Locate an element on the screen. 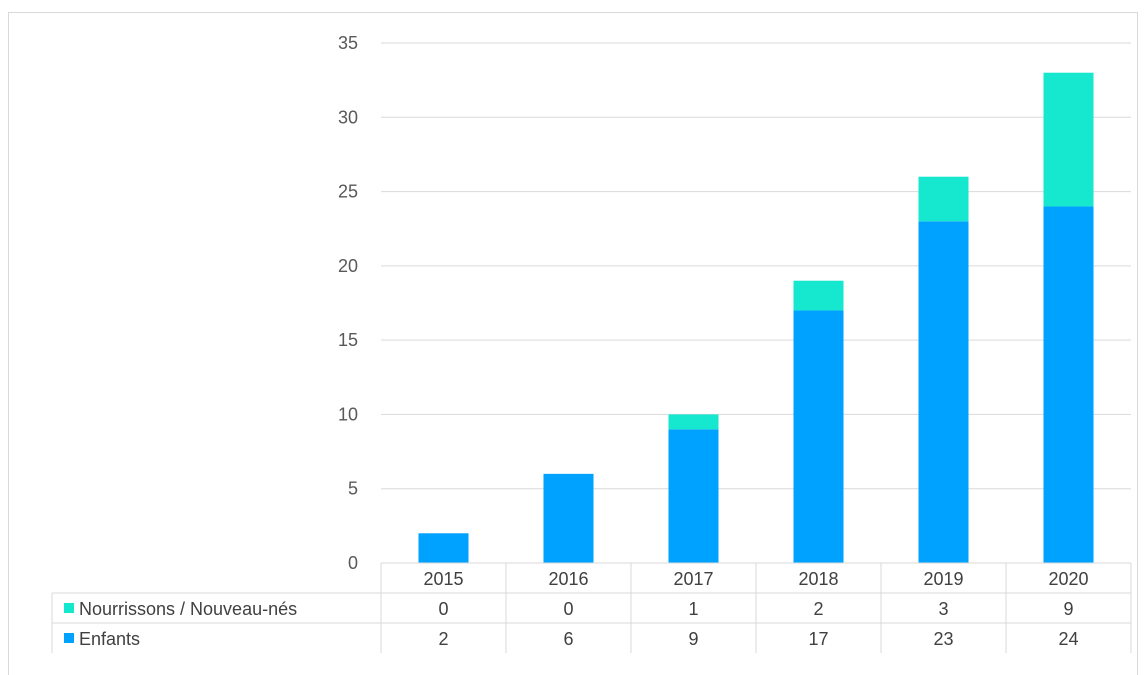 This screenshot has height=675, width=1146. legend-label: Enfants is located at coordinates (109, 639).